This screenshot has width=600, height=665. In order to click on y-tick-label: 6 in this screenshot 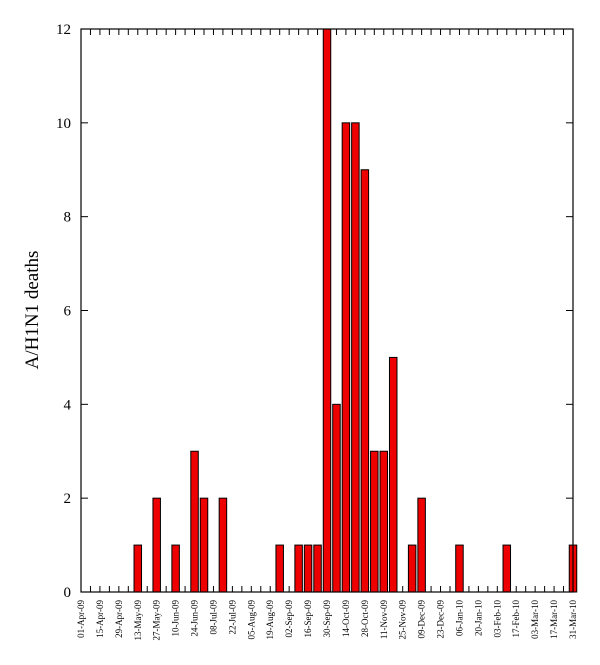, I will do `click(68, 312)`.